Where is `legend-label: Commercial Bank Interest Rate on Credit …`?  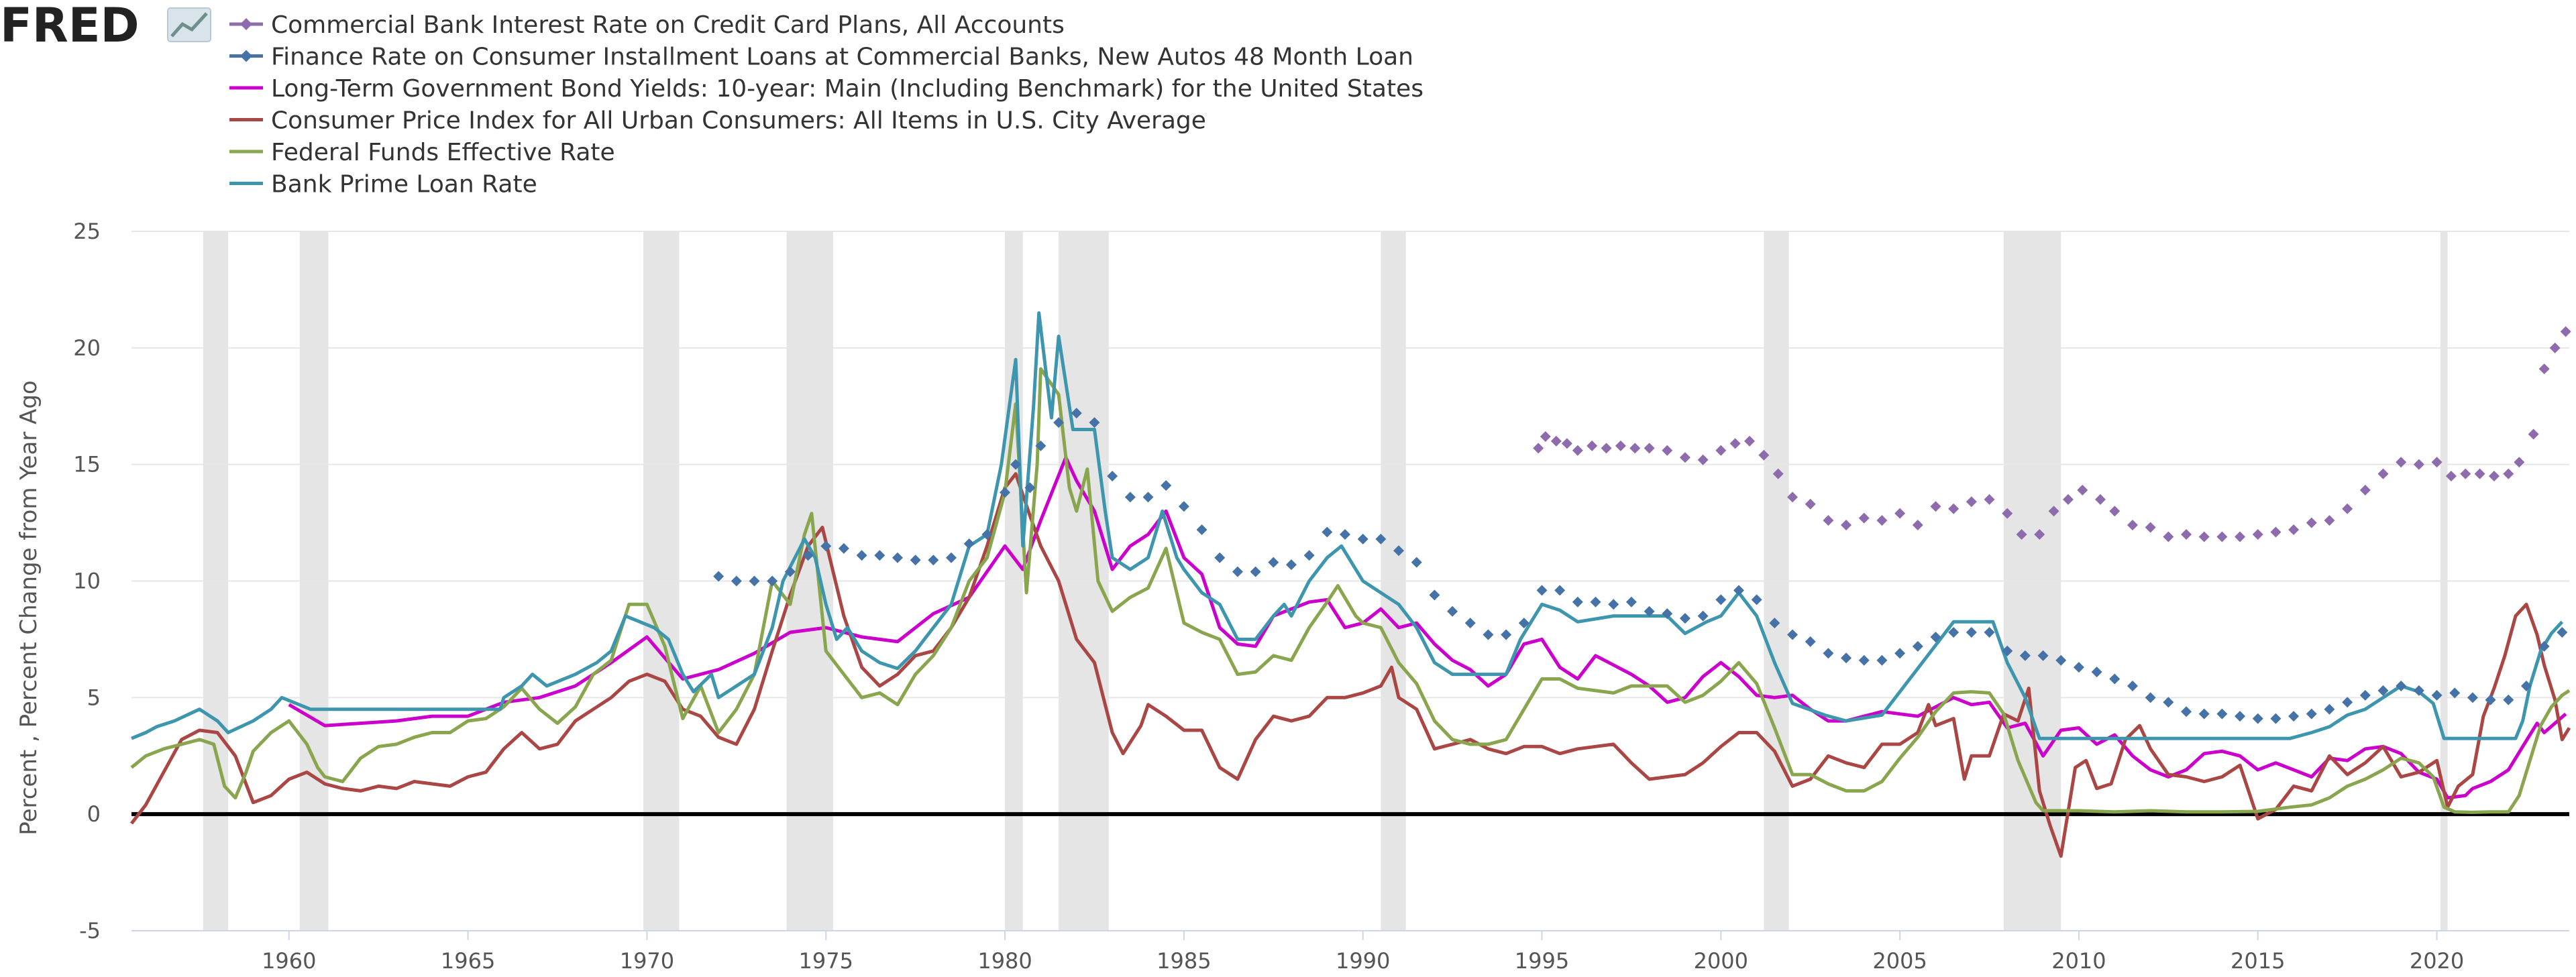
legend-label: Commercial Bank Interest Rate on Credit … is located at coordinates (668, 25).